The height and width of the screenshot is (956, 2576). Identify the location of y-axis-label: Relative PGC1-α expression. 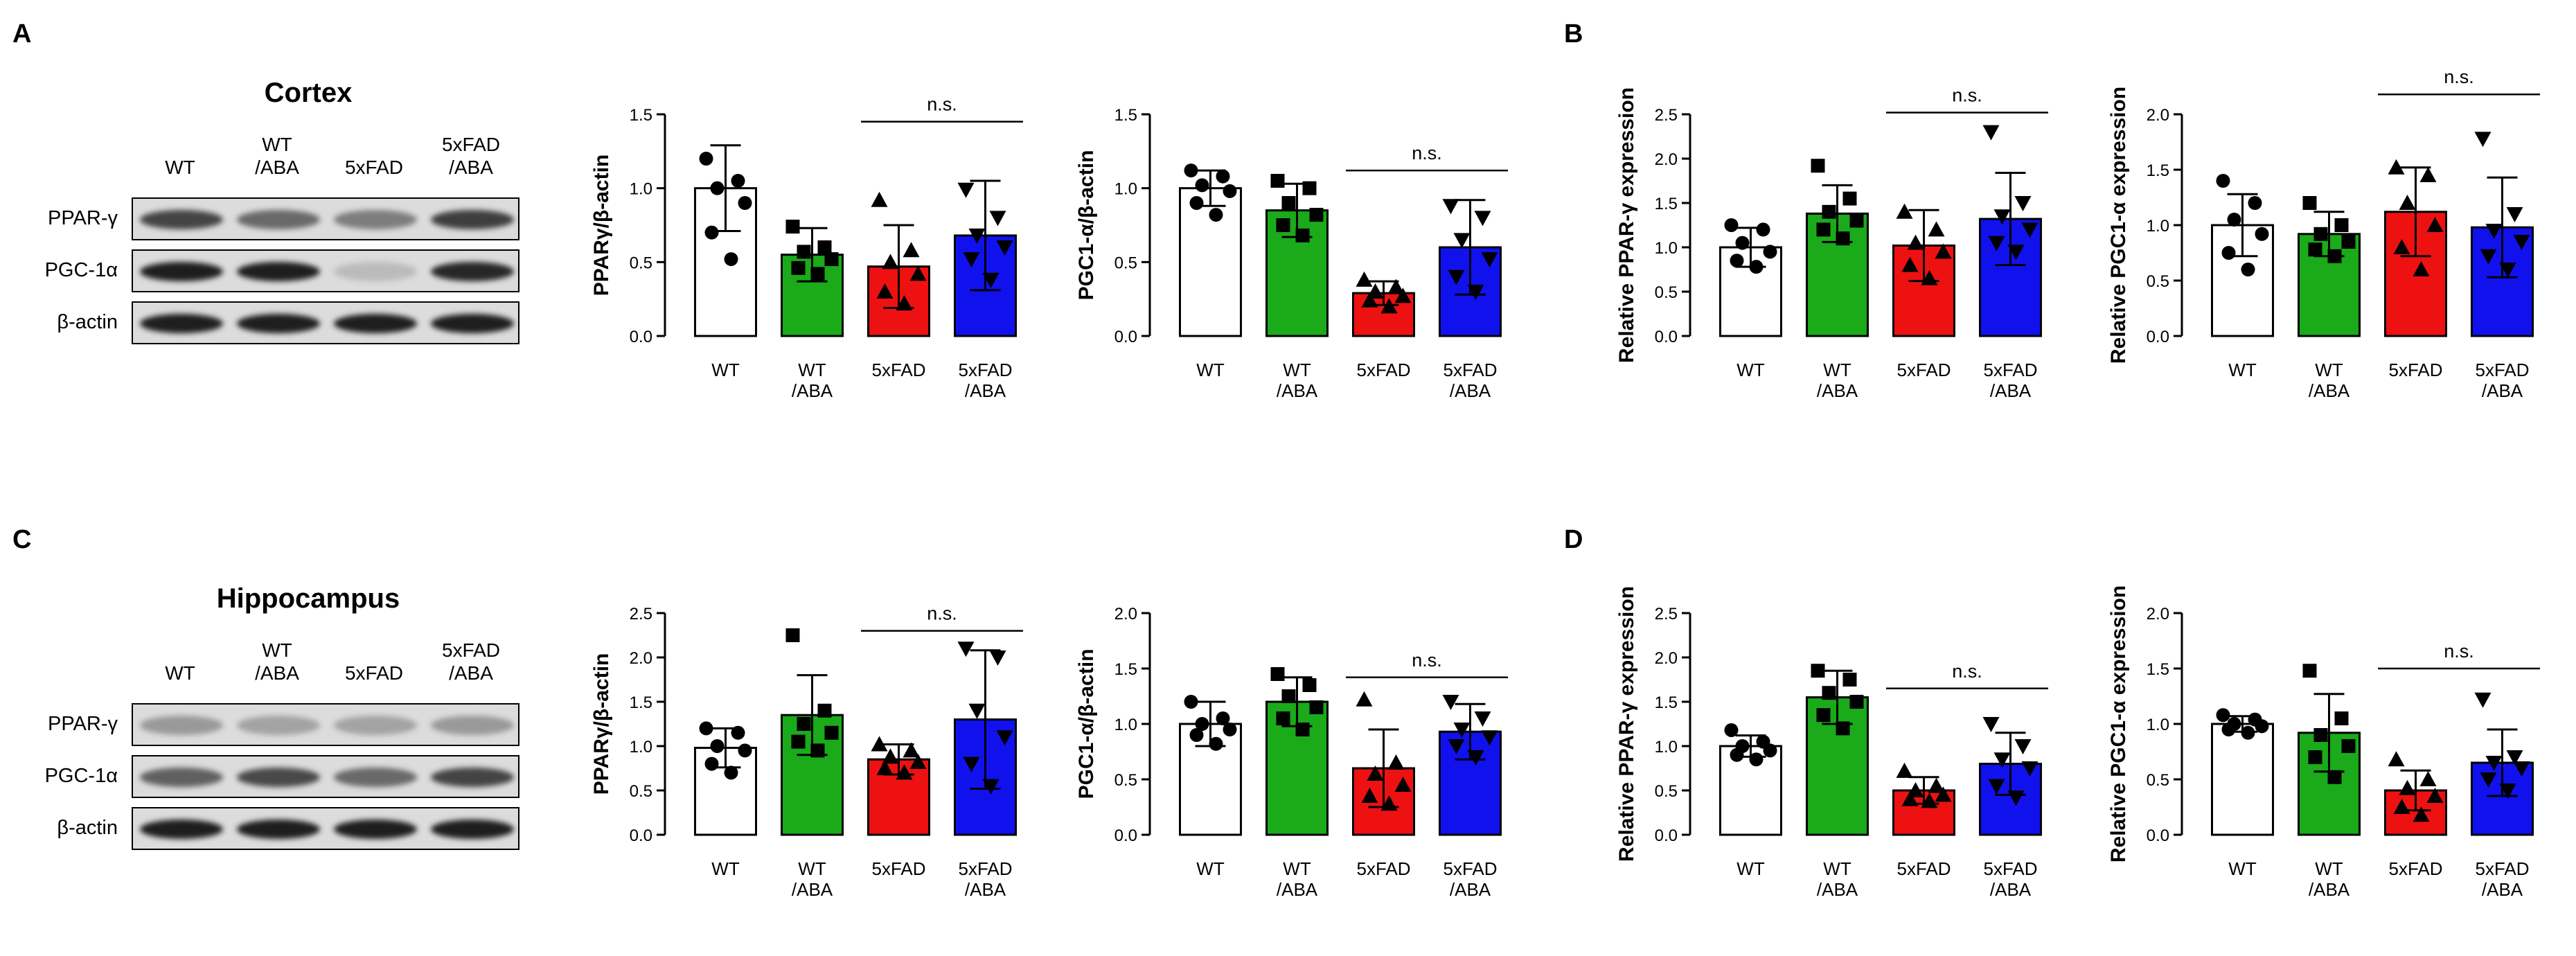
(2118, 723).